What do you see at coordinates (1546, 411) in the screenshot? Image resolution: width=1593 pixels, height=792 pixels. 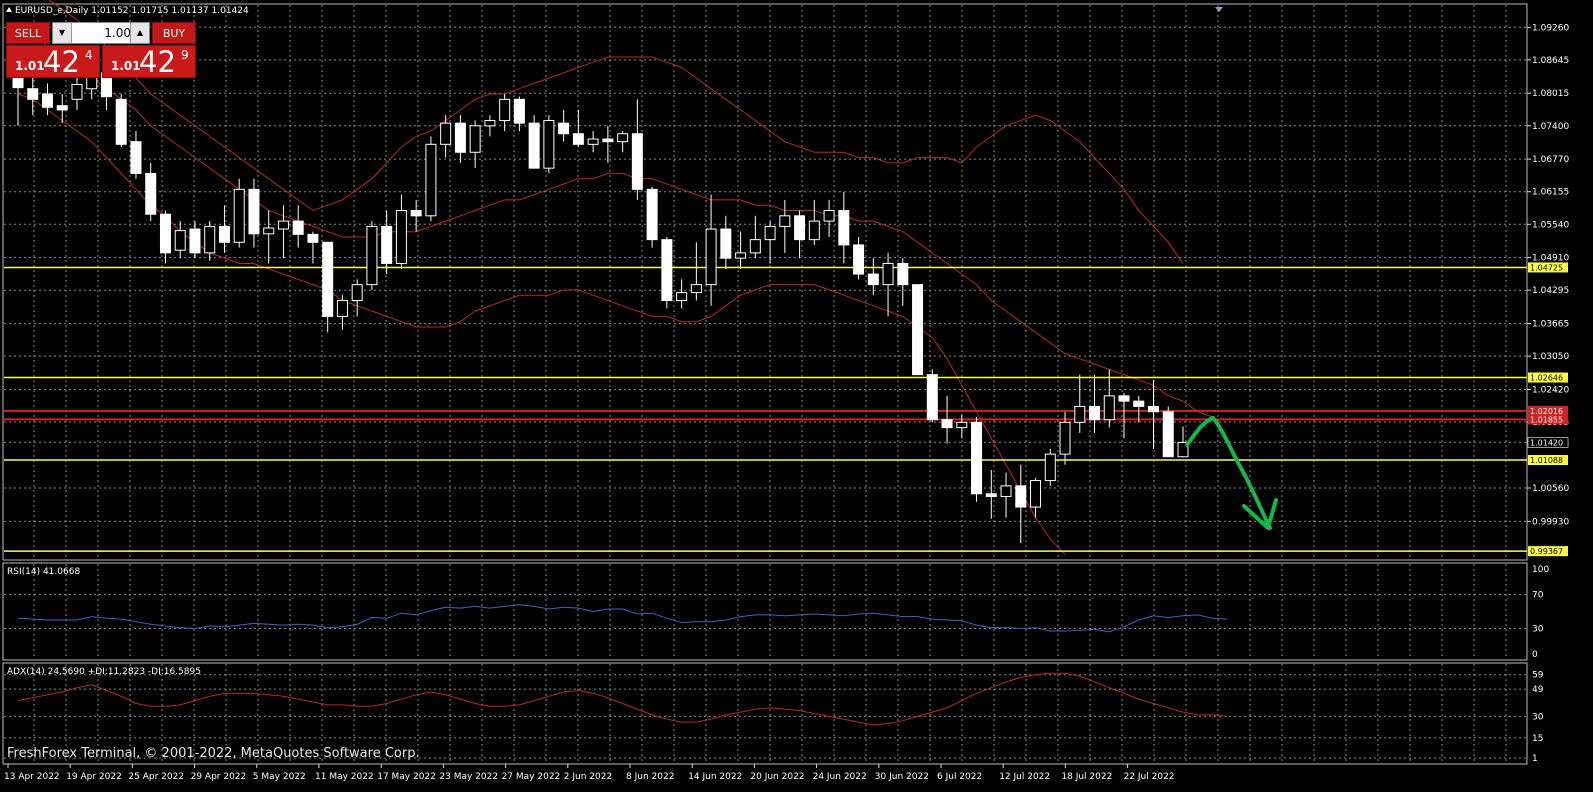 I see `level-price-label: 1.02016` at bounding box center [1546, 411].